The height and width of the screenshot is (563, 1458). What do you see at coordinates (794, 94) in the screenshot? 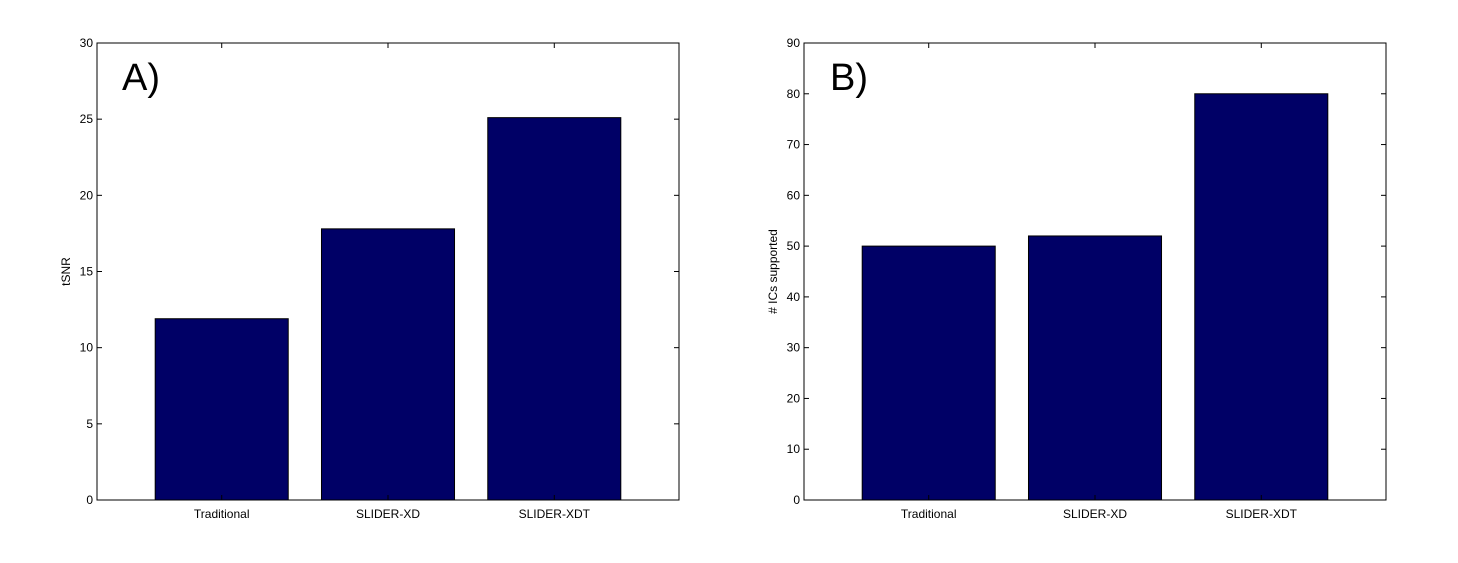
I see `y-tick-label: 80` at bounding box center [794, 94].